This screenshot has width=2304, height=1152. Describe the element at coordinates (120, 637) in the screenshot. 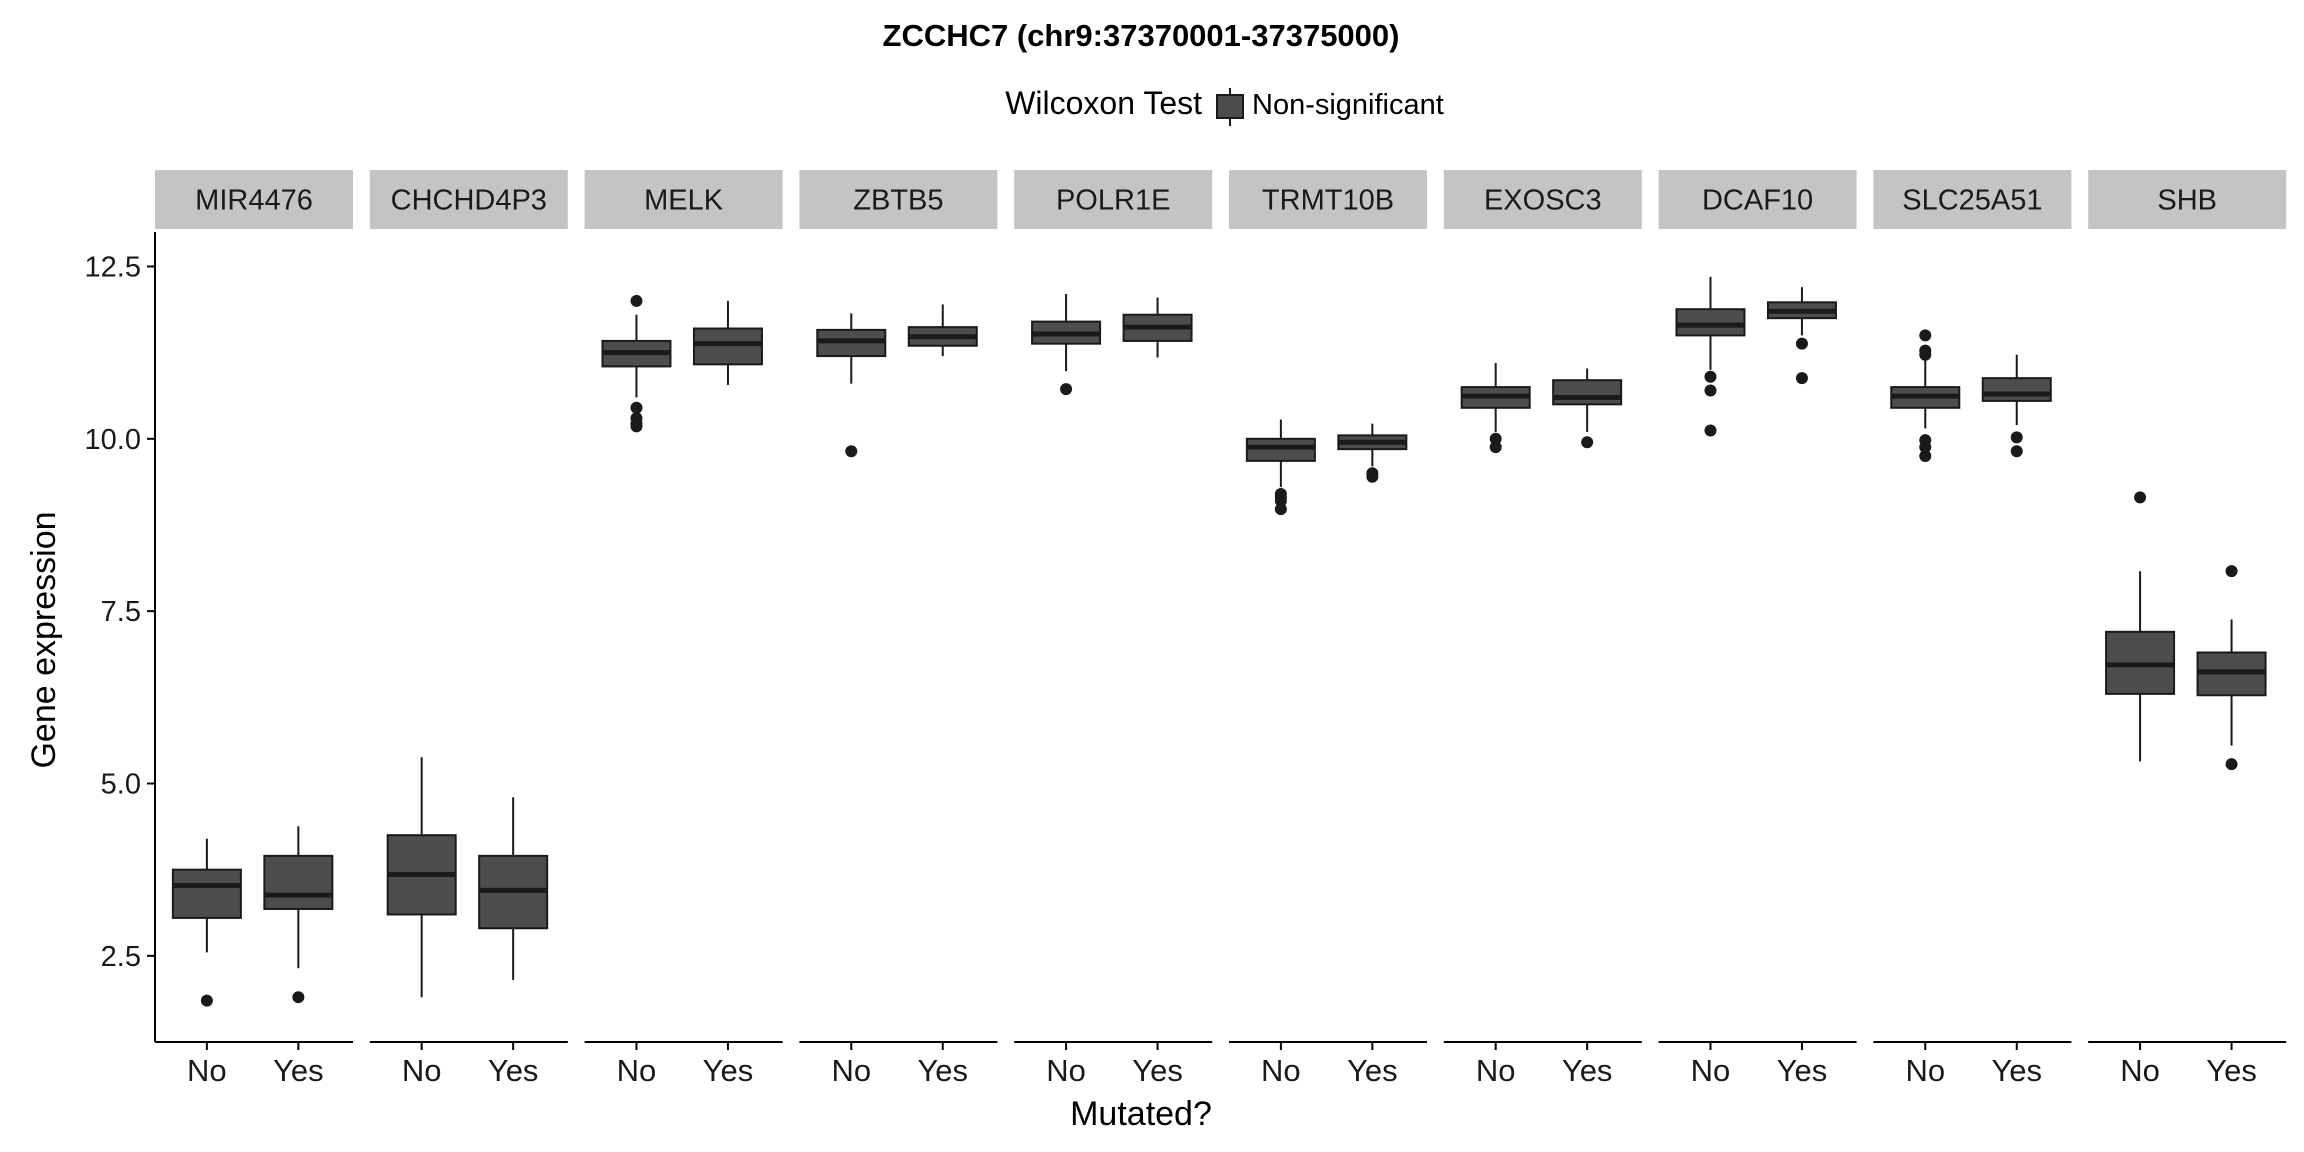

I see `y-axis: 2.5 5.0 7.5 10.0 12.5` at that location.